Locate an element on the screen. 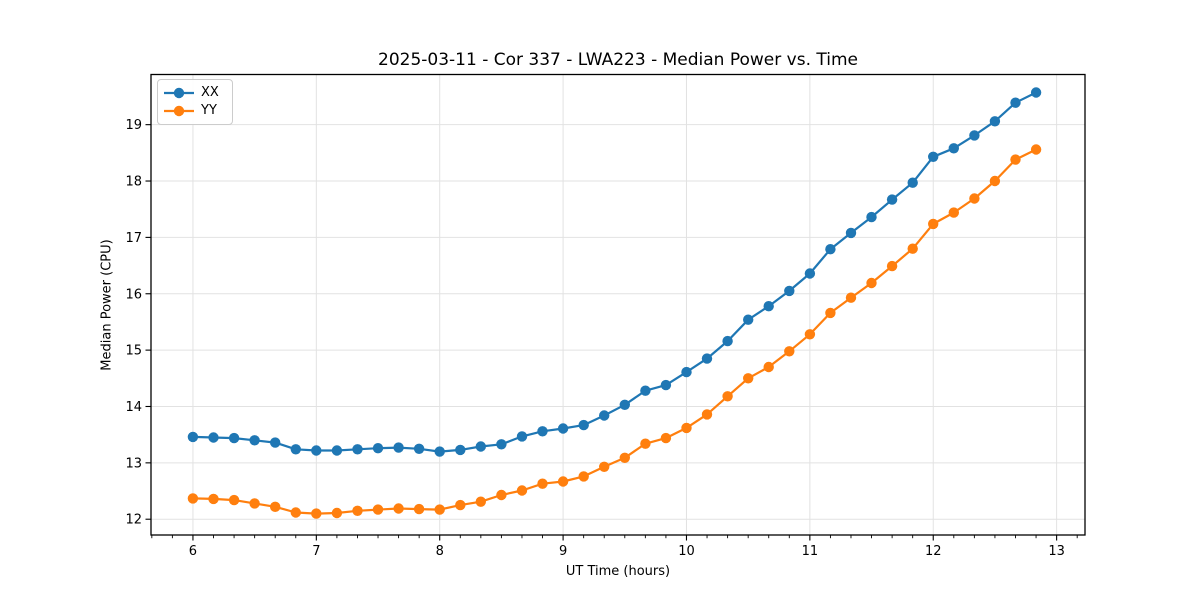 This screenshot has width=1200, height=600. legend-line-marker-xx-icon is located at coordinates (179, 93).